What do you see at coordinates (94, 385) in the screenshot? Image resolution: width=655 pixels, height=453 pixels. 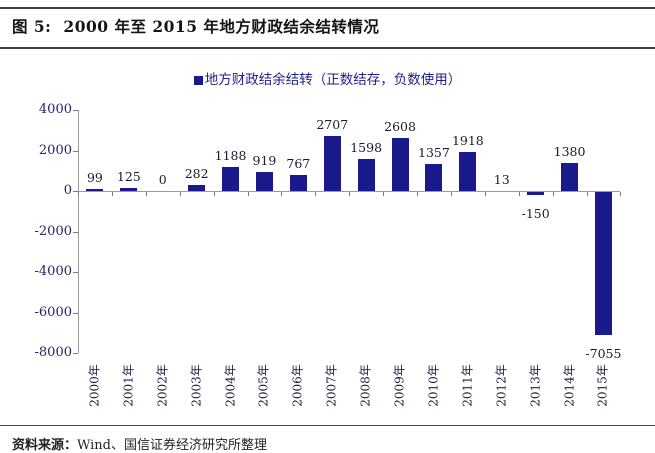 I see `x-axis-label: 2000年` at bounding box center [94, 385].